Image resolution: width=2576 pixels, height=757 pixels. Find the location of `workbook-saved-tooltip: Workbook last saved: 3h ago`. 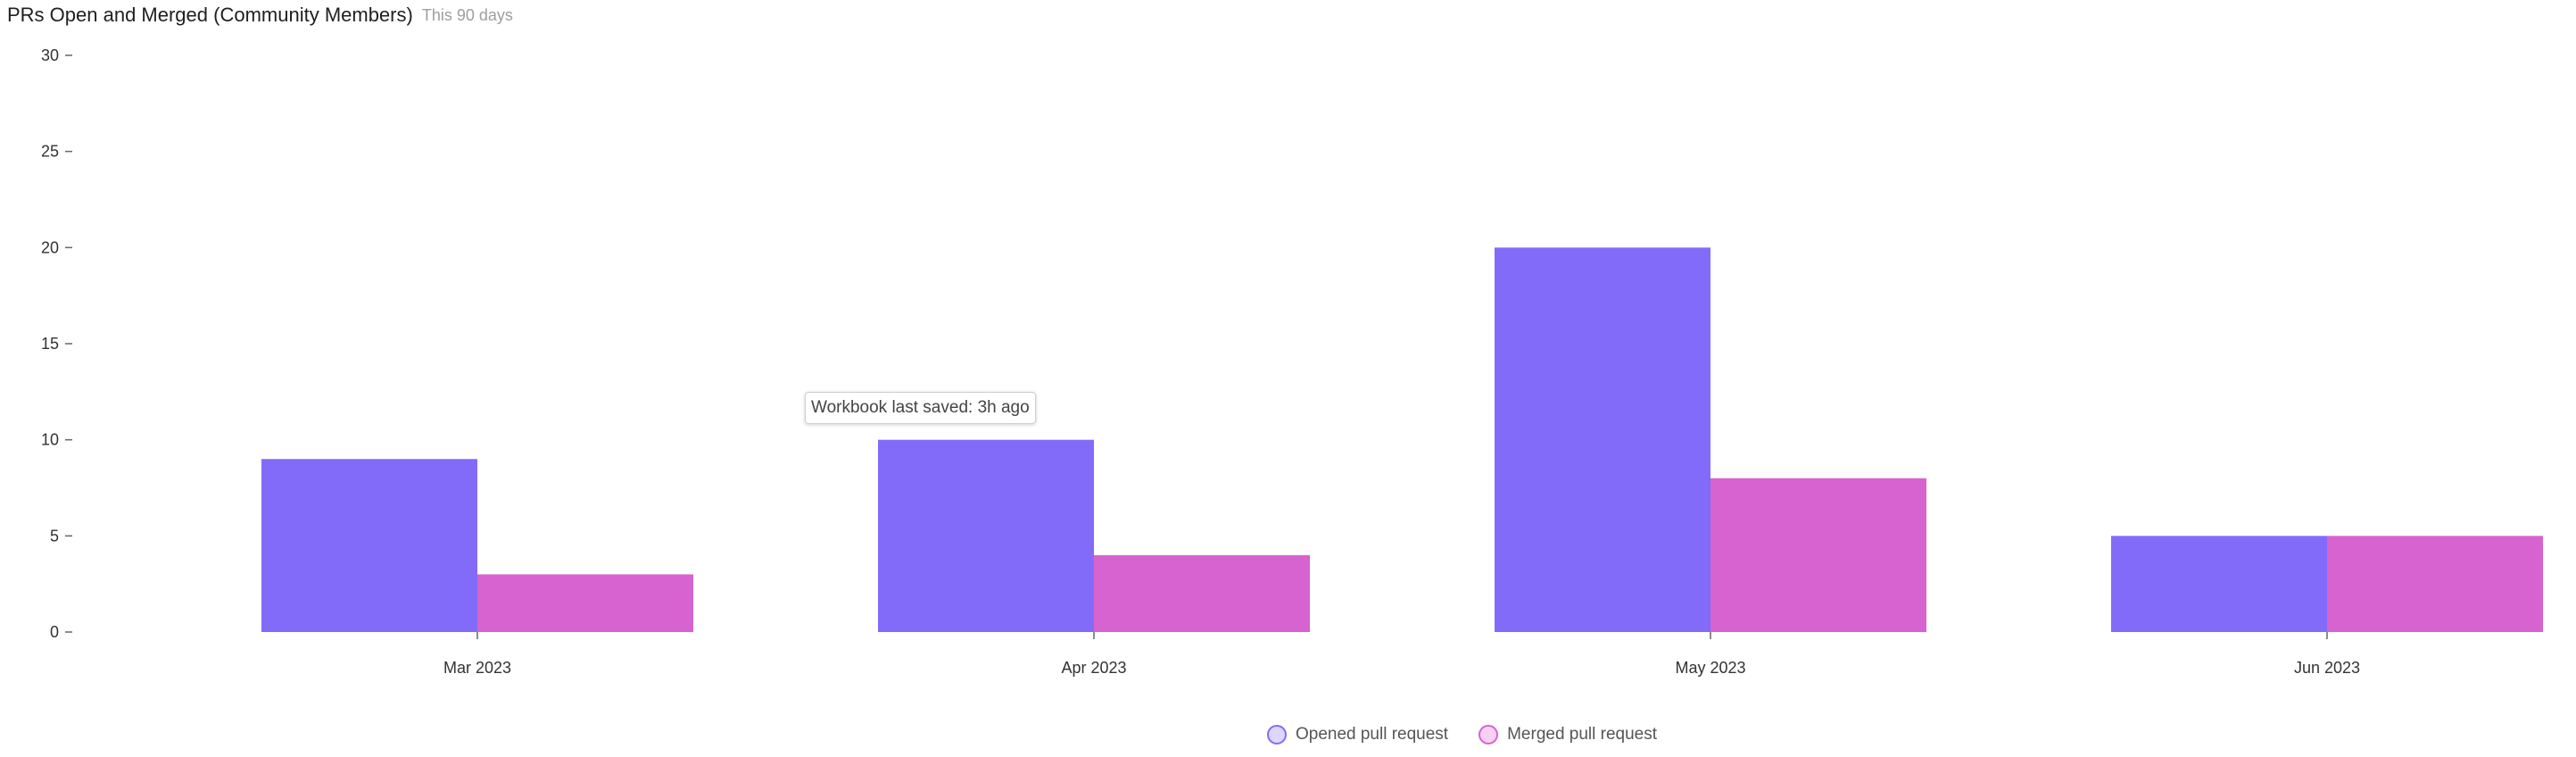

workbook-saved-tooltip: Workbook last saved: 3h ago is located at coordinates (920, 408).